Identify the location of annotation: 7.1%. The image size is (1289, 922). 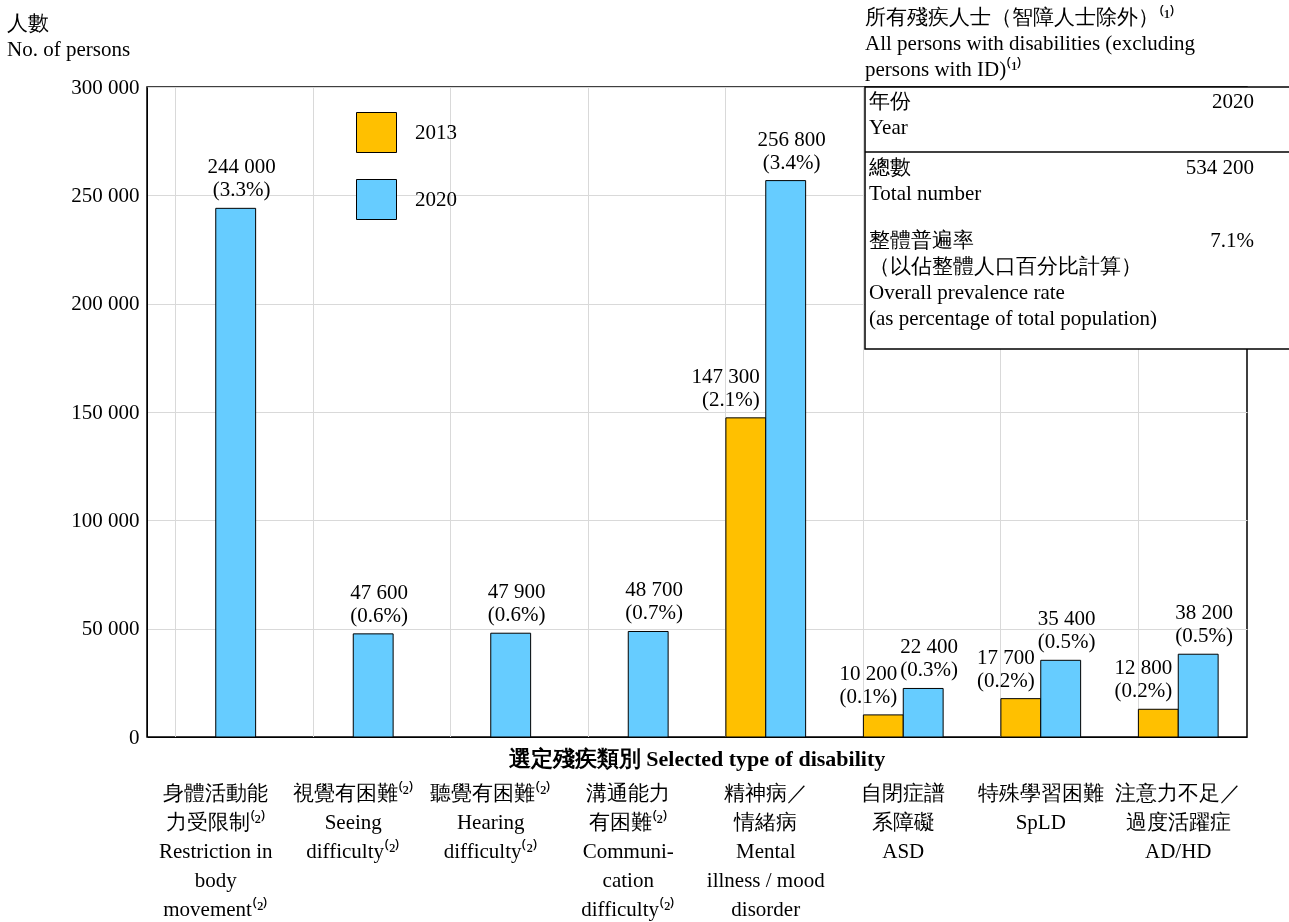
(1232, 240).